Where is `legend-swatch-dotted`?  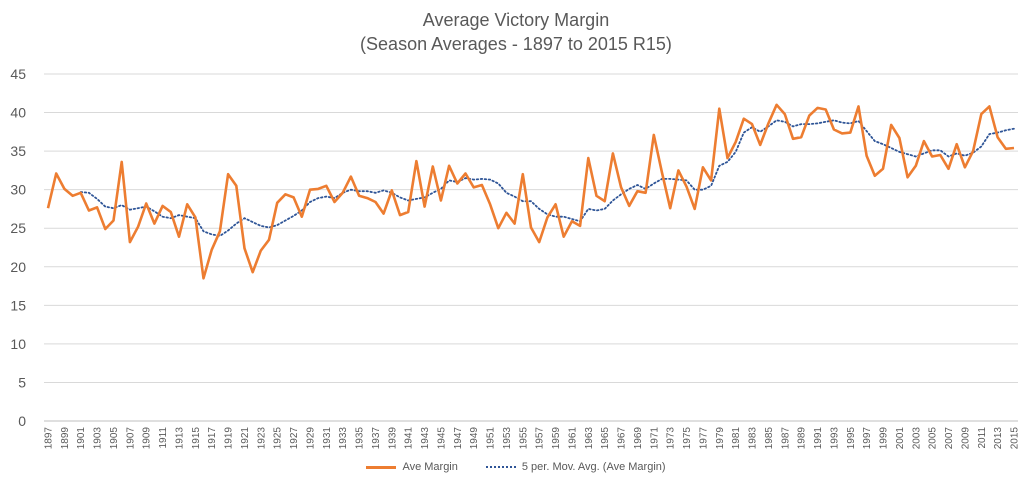
legend-swatch-dotted is located at coordinates (500, 467).